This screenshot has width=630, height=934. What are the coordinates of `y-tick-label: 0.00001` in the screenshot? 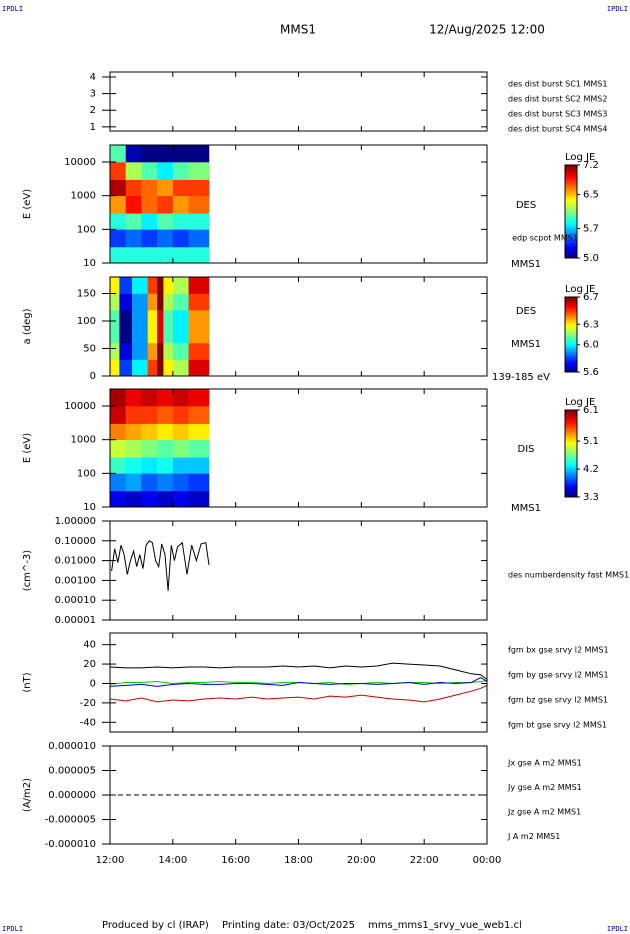 It's located at (75, 620).